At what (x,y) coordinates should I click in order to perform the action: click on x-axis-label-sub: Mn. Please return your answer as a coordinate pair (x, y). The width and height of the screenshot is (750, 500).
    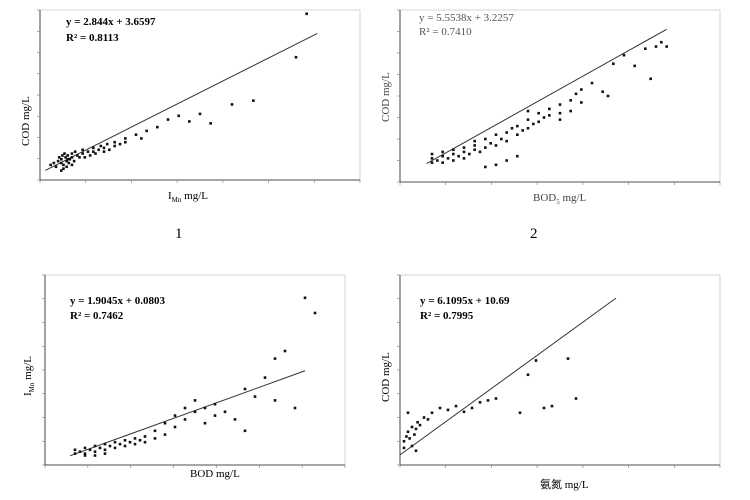
    Looking at the image, I should click on (176, 200).